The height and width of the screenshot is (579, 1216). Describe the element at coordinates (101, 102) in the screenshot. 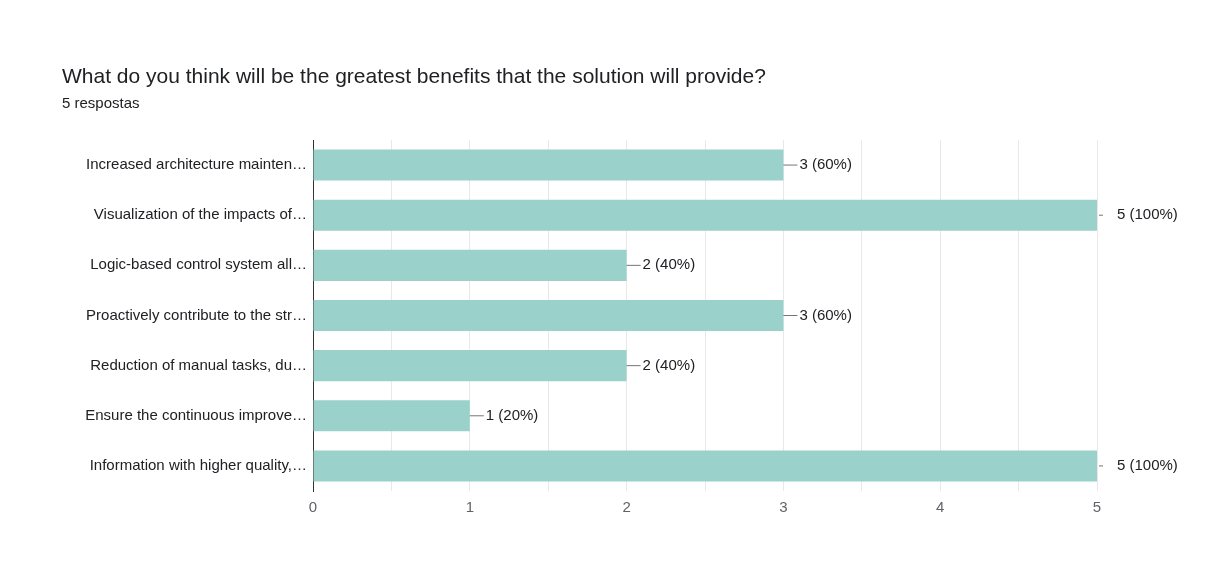

I see `text: 5 respostas` at that location.